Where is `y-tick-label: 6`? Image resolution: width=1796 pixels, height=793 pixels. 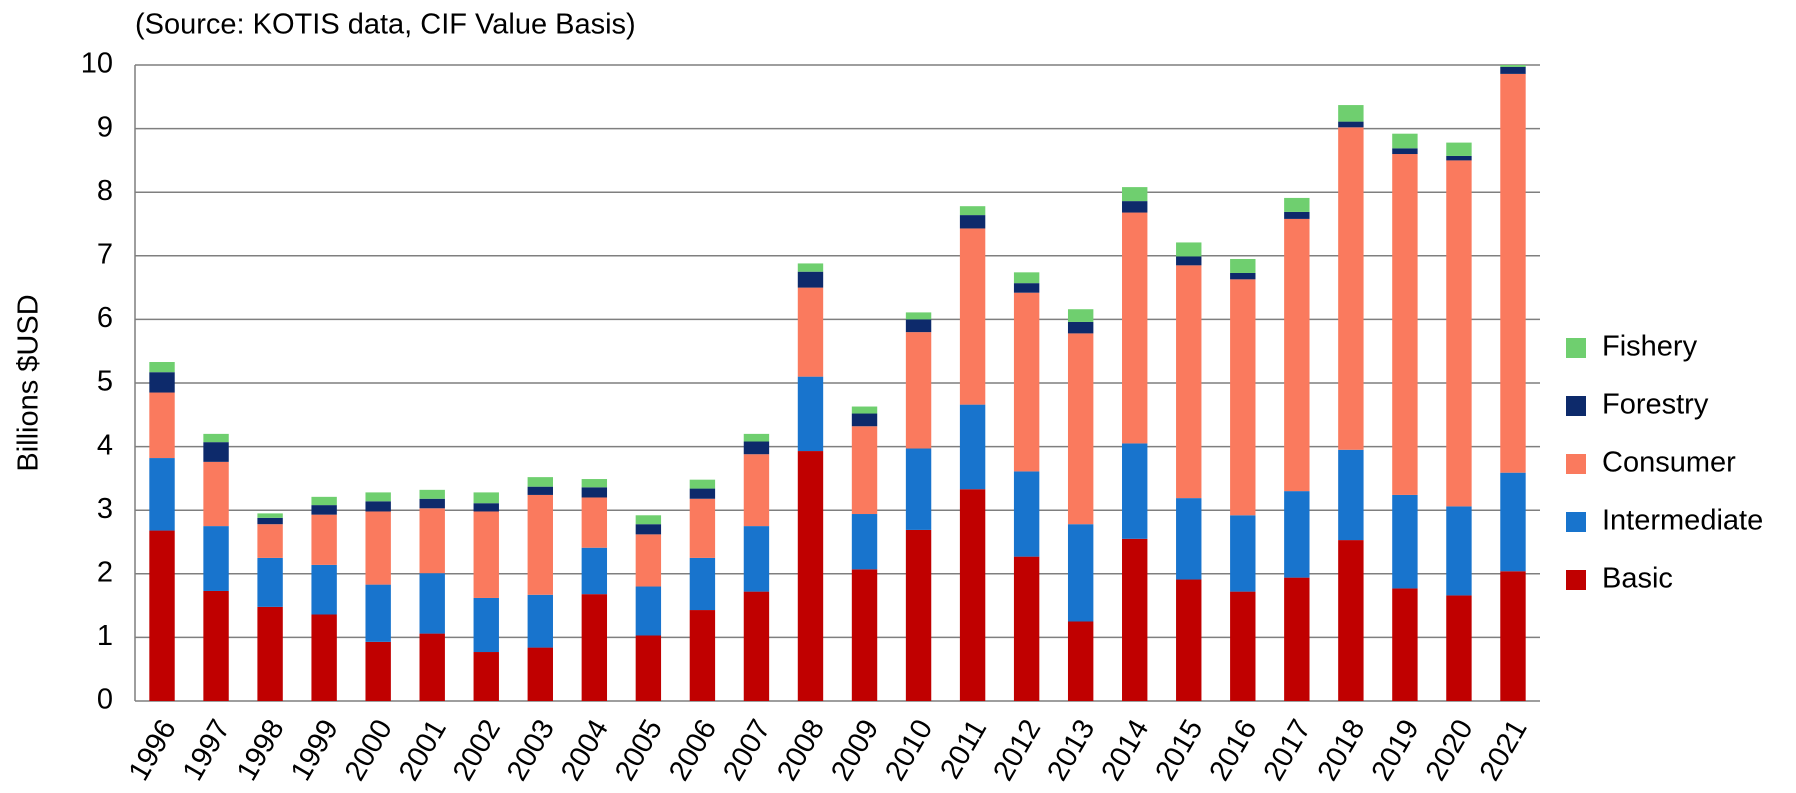 y-tick-label: 6 is located at coordinates (105, 318).